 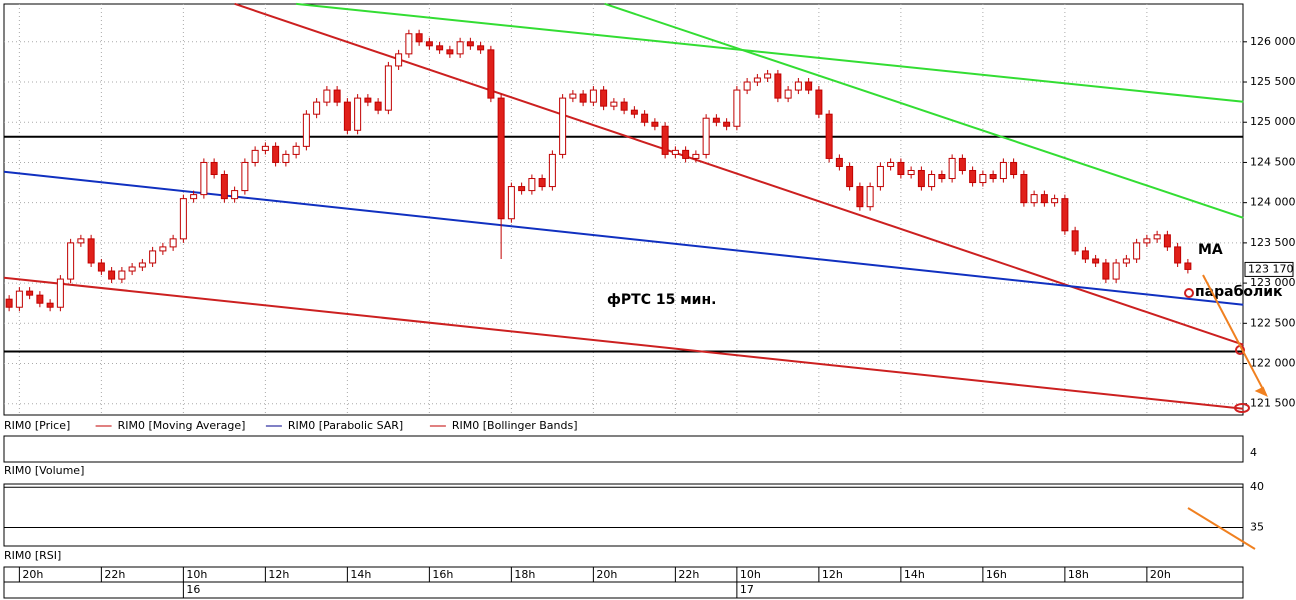 I want to click on annotation: параболик, so click(x=1239, y=292).